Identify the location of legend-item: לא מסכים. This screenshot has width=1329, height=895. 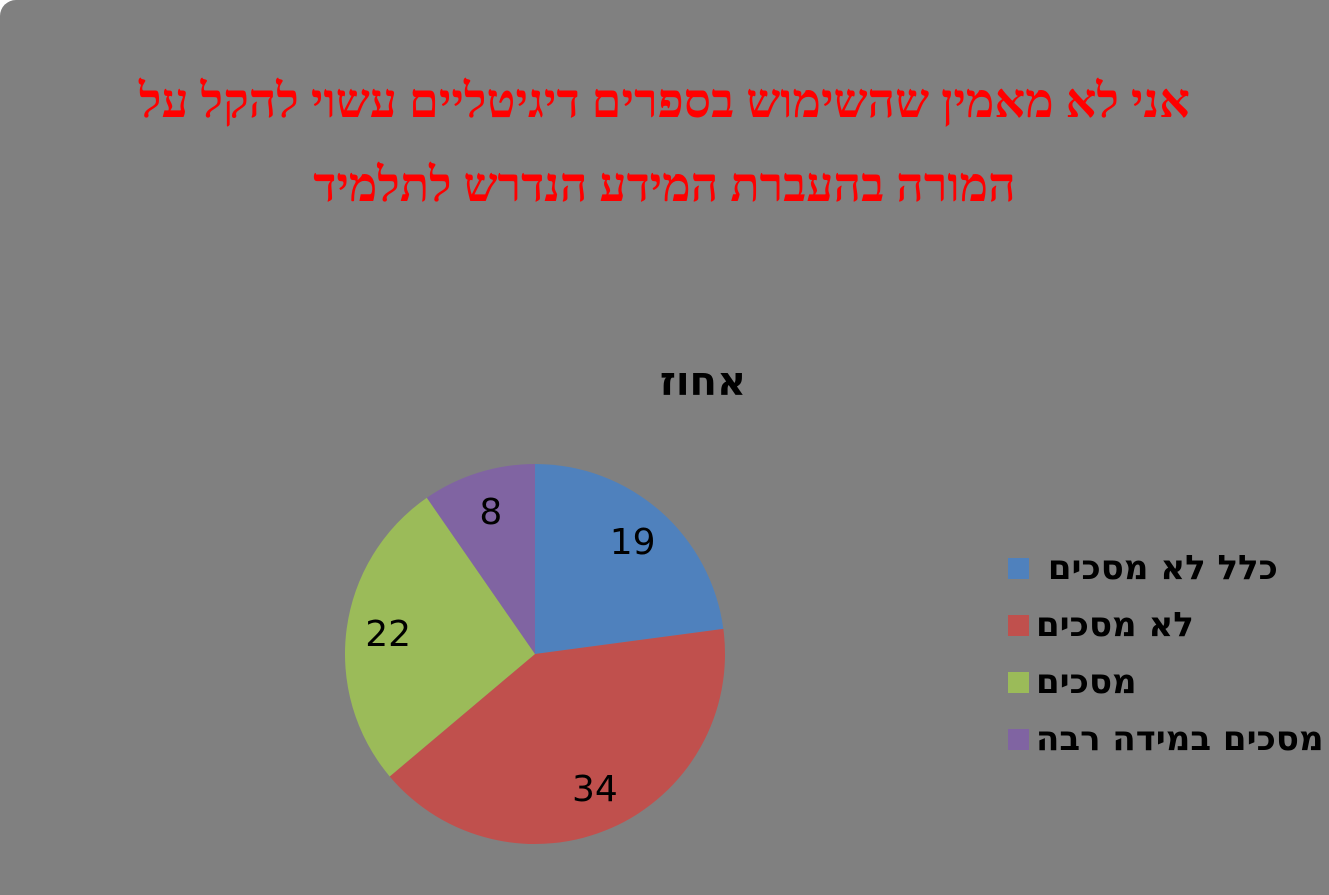
(1166, 625).